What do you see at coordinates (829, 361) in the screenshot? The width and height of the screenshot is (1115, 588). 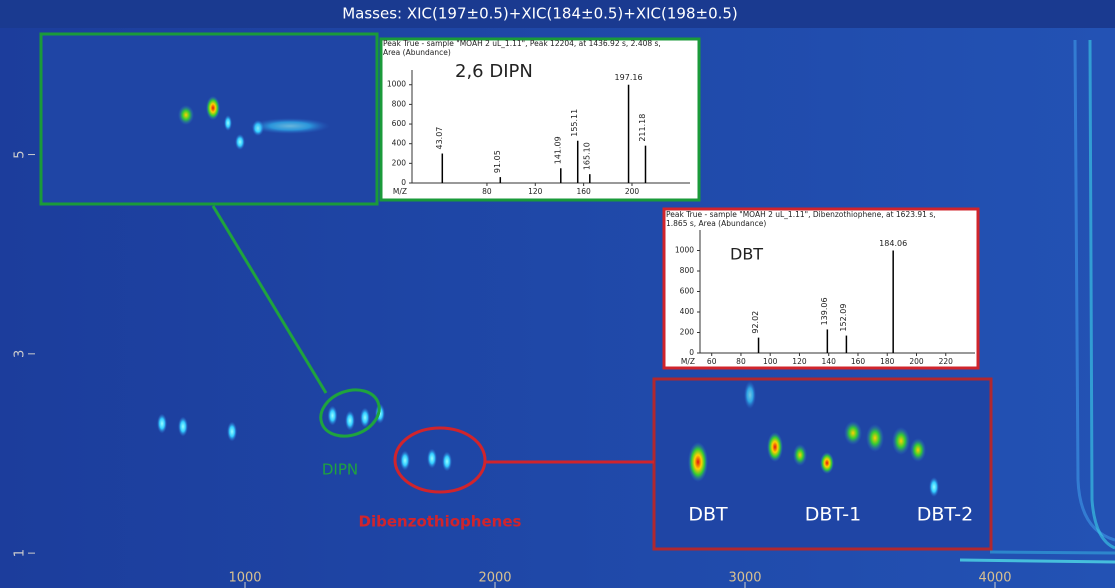 I see `x-tick-label: 140` at bounding box center [829, 361].